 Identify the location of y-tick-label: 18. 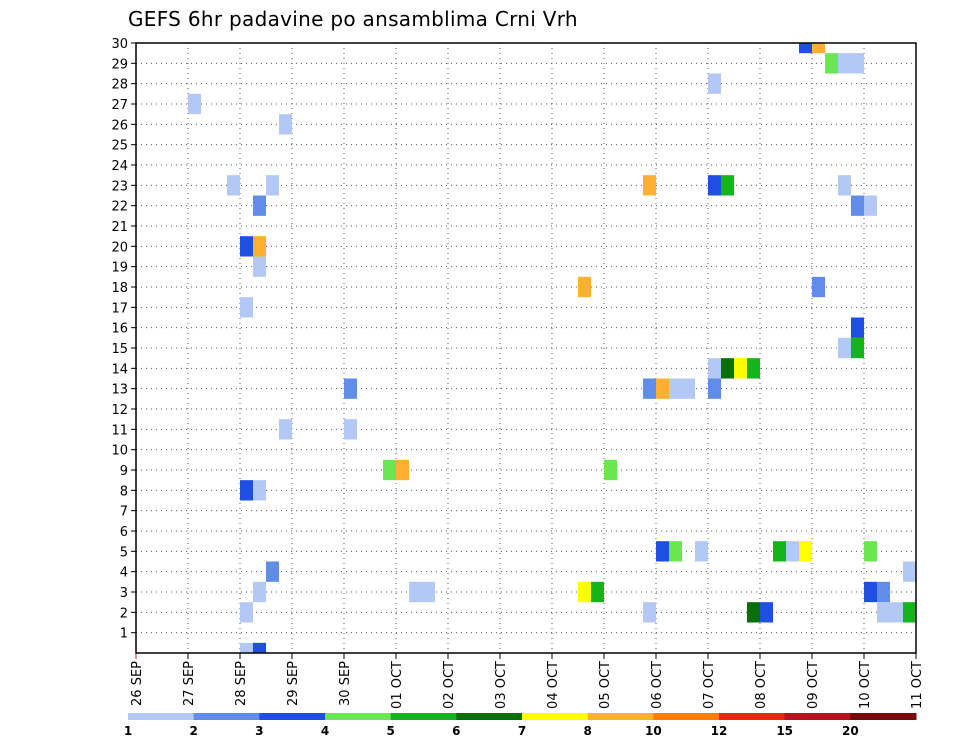
(119, 288).